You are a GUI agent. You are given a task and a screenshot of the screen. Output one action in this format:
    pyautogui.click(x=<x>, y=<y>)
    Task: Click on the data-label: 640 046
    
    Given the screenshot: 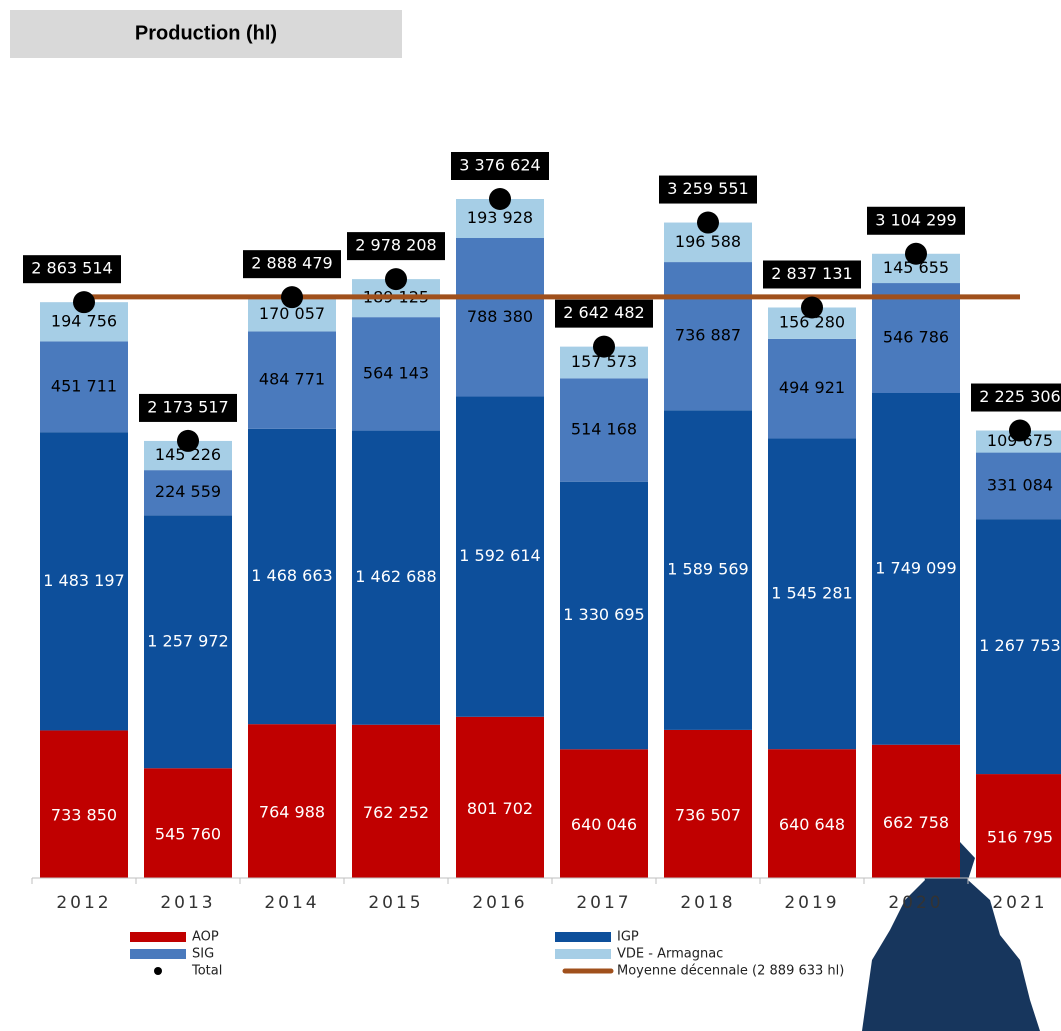 What is the action you would take?
    pyautogui.click(x=604, y=824)
    